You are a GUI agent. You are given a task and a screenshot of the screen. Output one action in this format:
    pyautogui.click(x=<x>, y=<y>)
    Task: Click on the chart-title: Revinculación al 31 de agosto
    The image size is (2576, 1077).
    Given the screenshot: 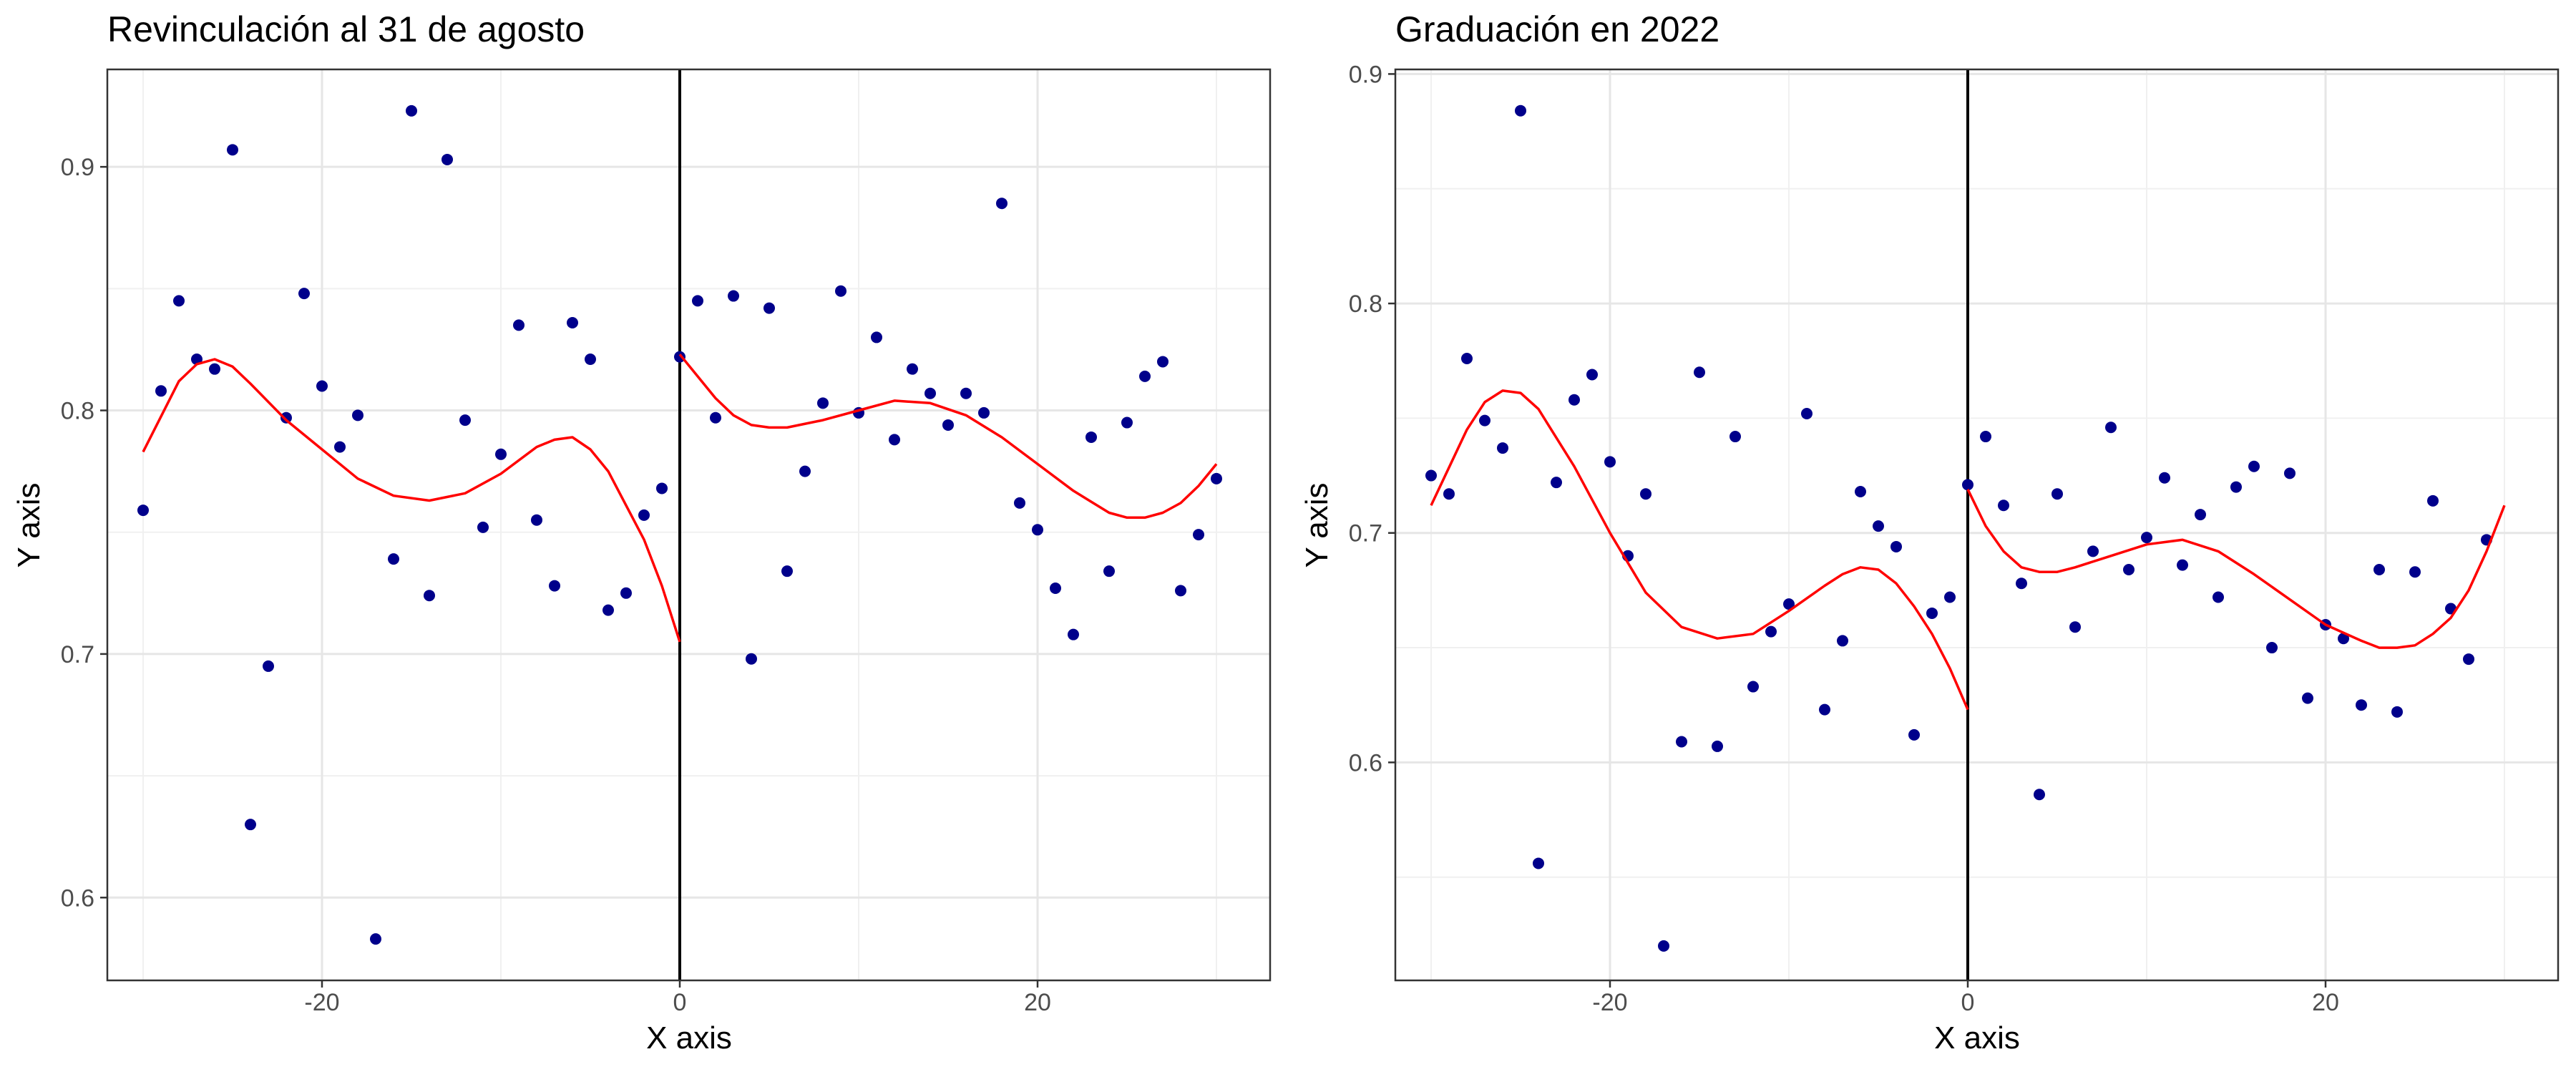 What is the action you would take?
    pyautogui.click(x=346, y=29)
    